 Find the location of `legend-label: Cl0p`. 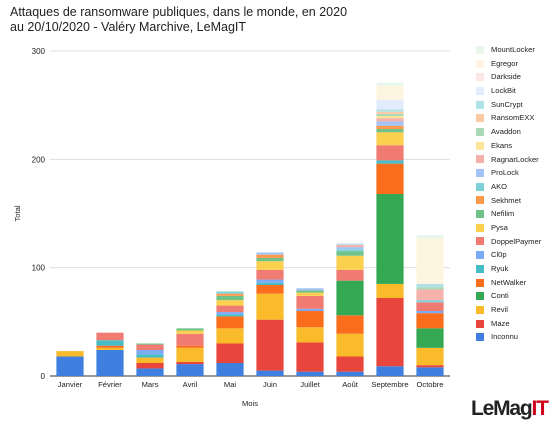

legend-label: Cl0p is located at coordinates (499, 255).